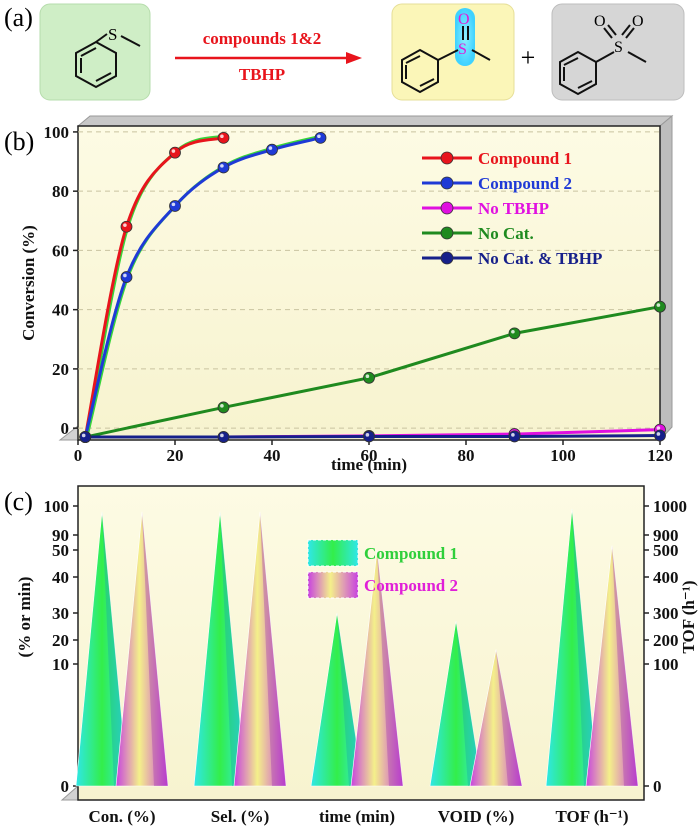 The image size is (700, 828). I want to click on sulfoxide-highlight, so click(465, 37).